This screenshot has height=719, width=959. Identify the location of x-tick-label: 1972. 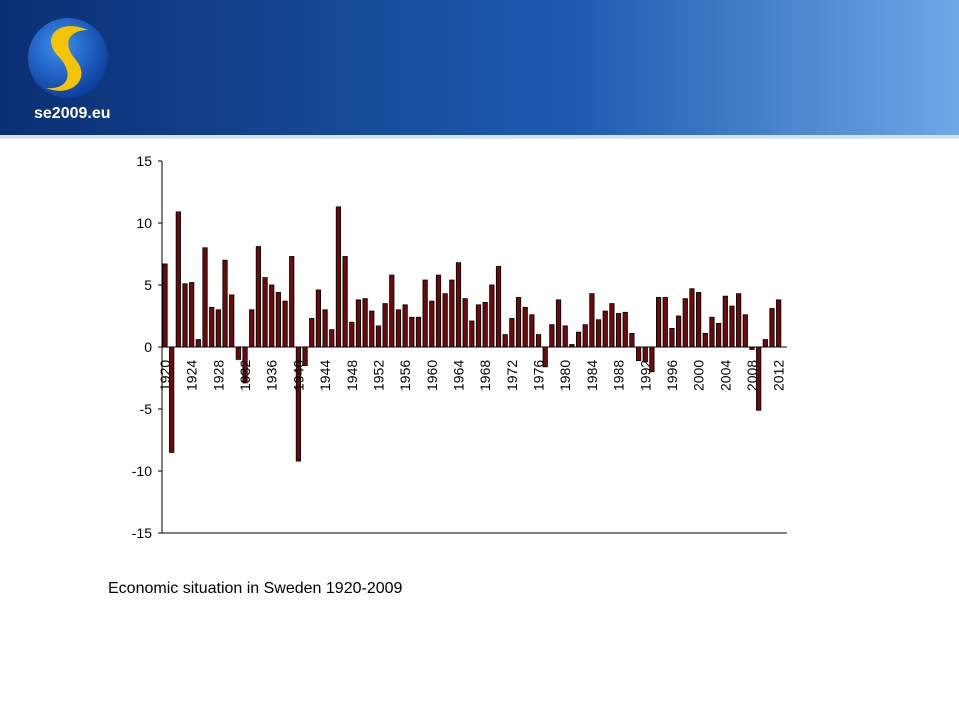
(512, 375).